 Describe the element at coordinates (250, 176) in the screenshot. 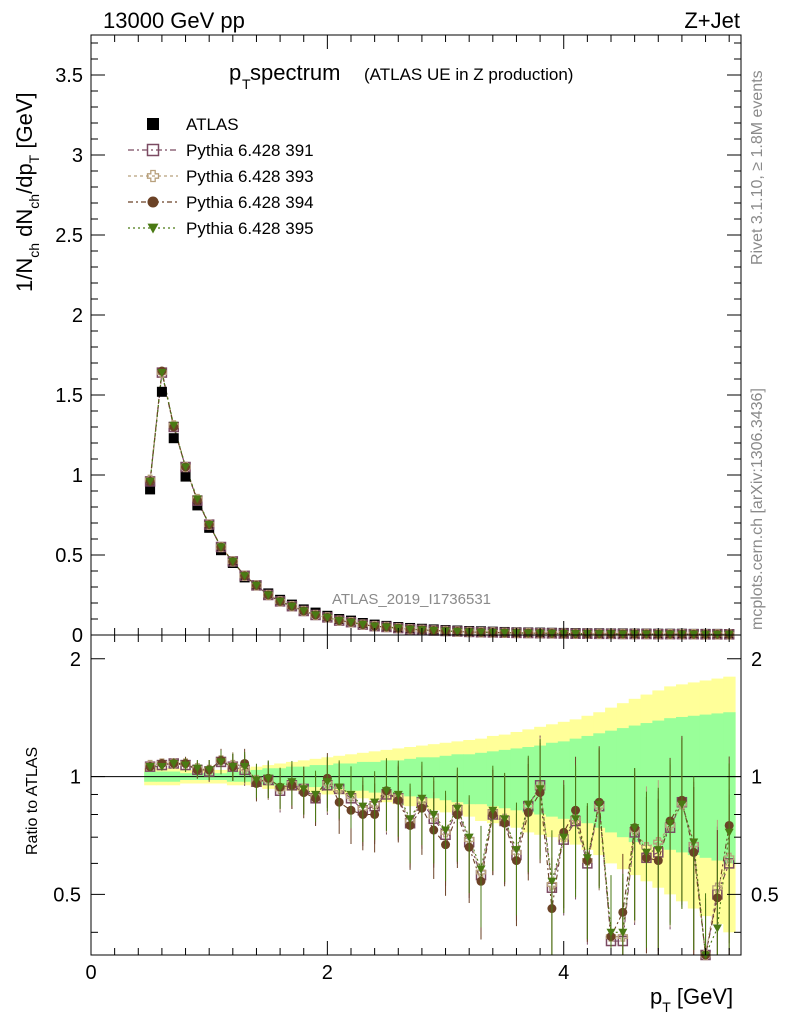

I see `legend-label-2: Pythia 6.428 393` at that location.